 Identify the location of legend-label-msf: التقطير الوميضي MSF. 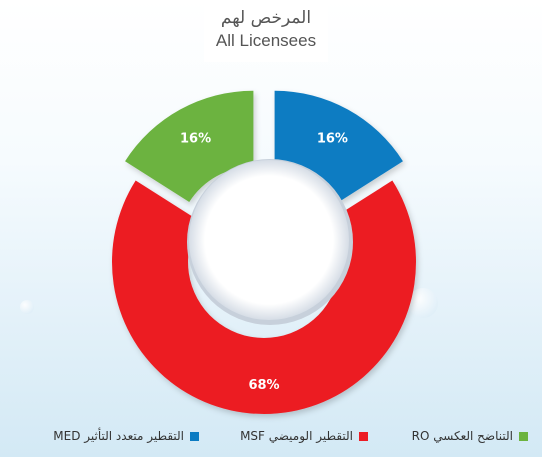
(296, 436).